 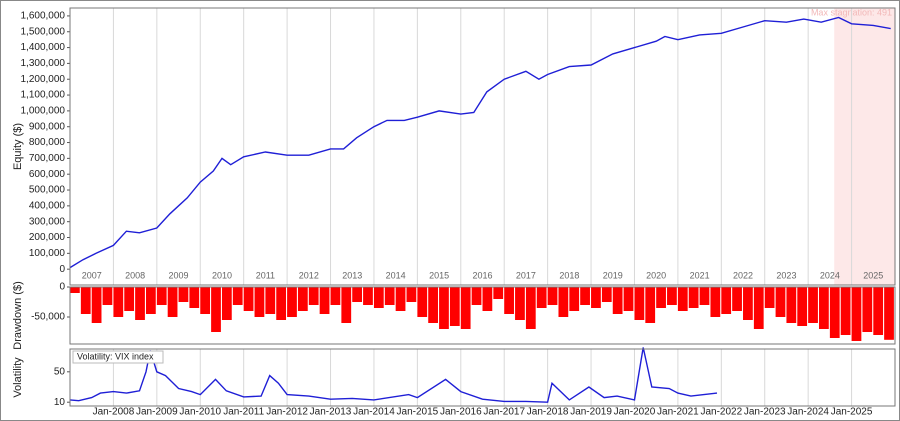 What do you see at coordinates (47, 142) in the screenshot?
I see `y-tick-label: 800,000` at bounding box center [47, 142].